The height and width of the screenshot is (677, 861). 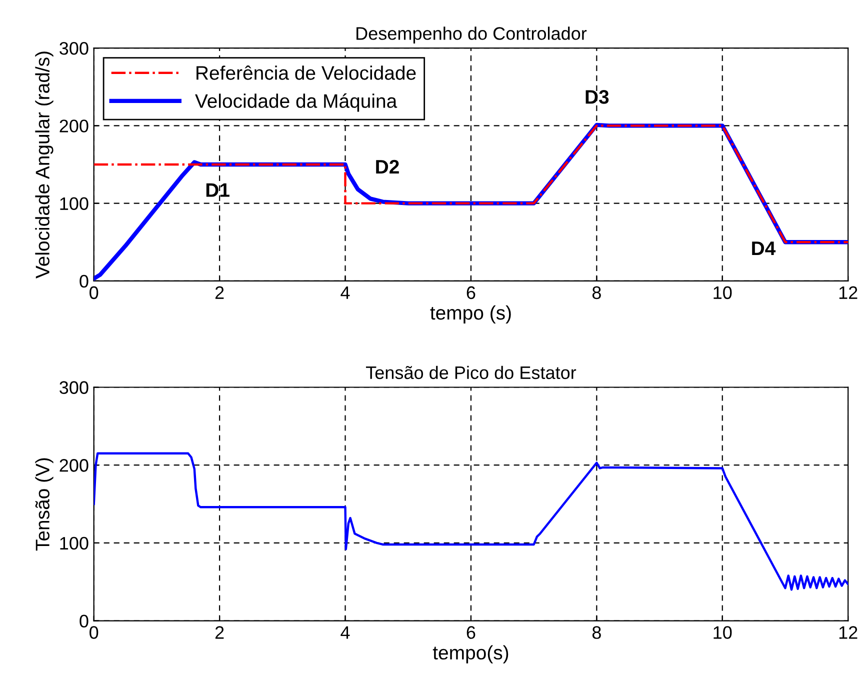 What do you see at coordinates (387, 167) in the screenshot?
I see `annotation: D2` at bounding box center [387, 167].